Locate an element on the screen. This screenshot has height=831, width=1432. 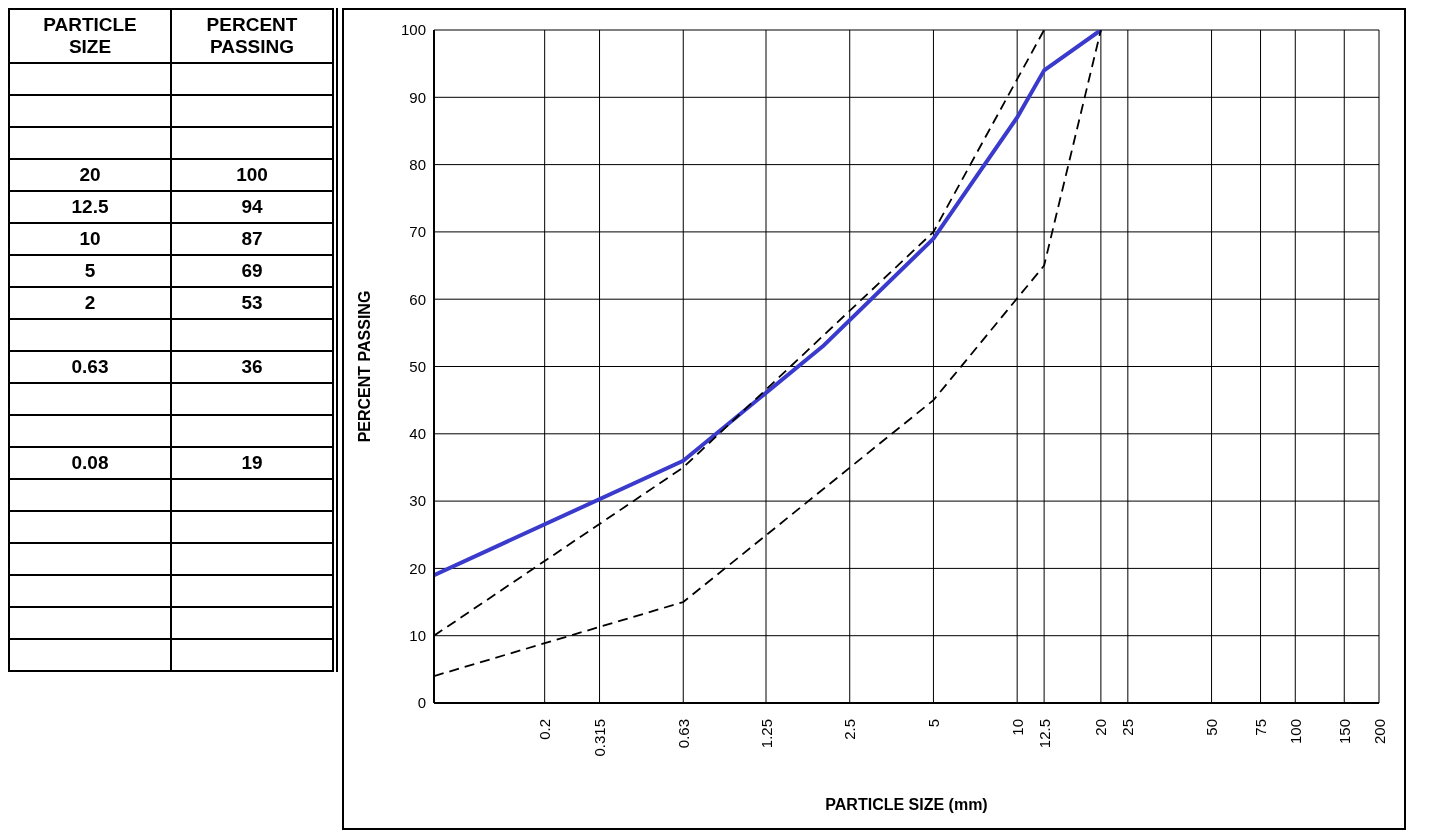
text: 36 is located at coordinates (253, 367).